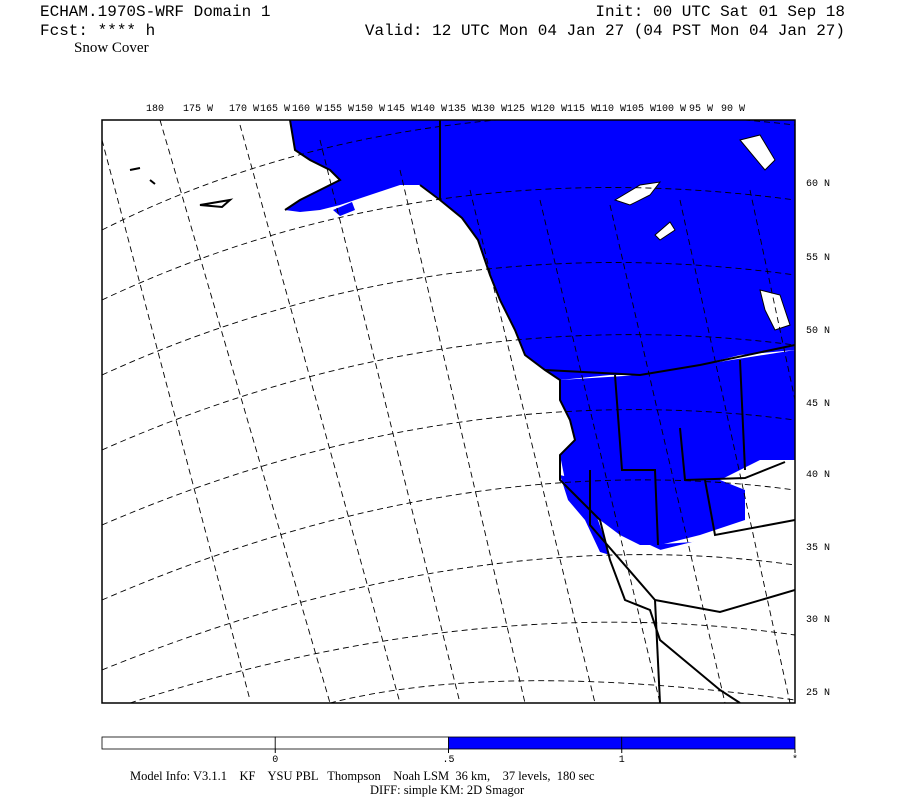 Image resolution: width=900 pixels, height=805 pixels. I want to click on longitude-label: 140 W, so click(432, 109).